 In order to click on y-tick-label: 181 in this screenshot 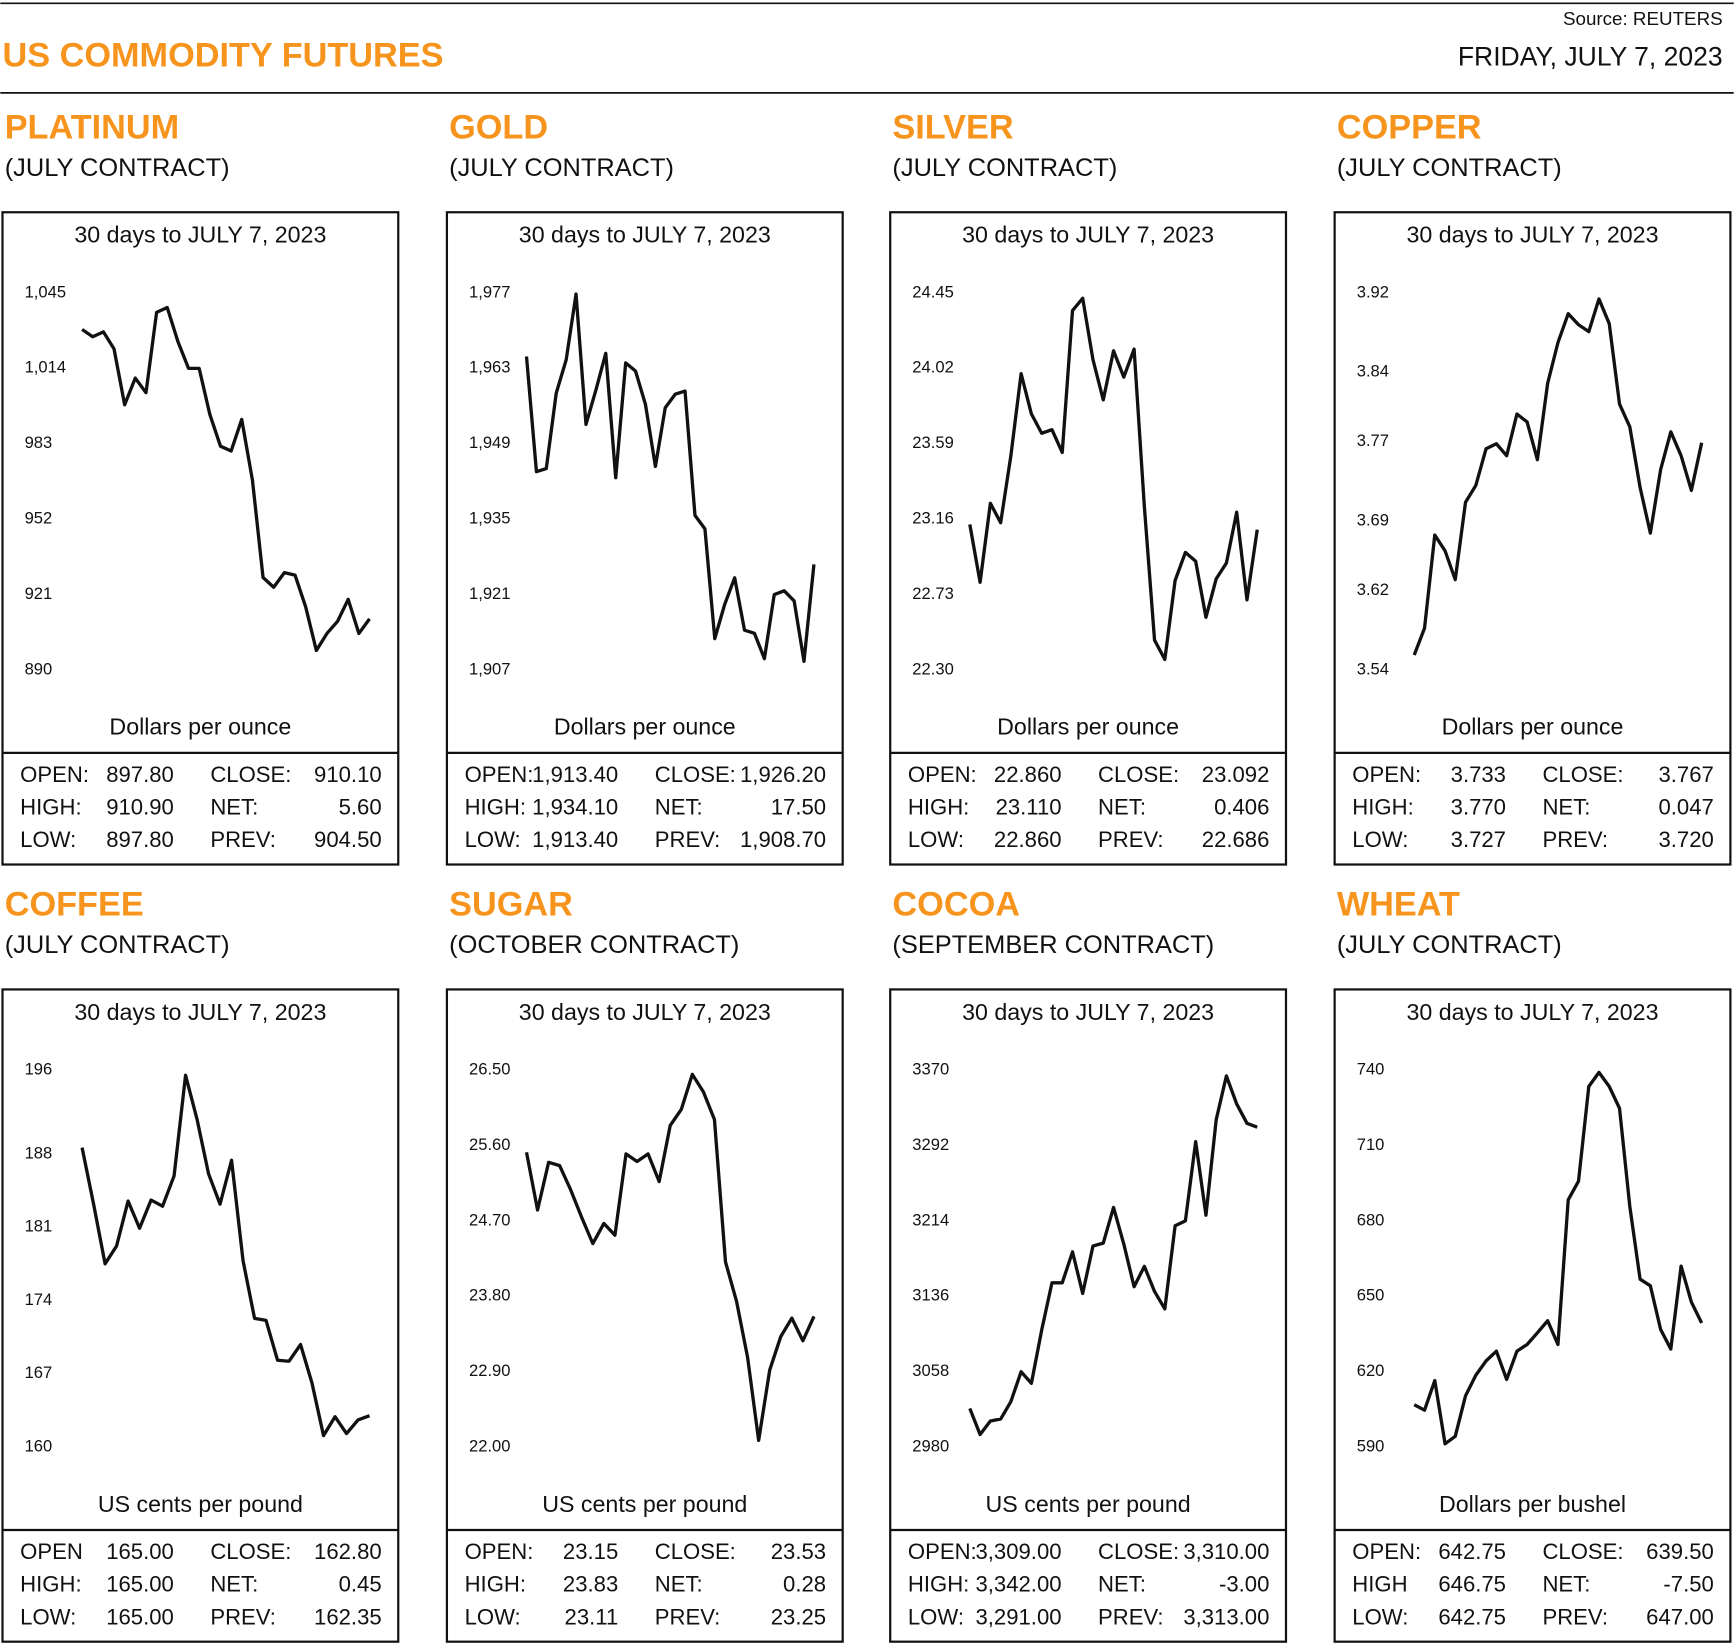, I will do `click(39, 1226)`.